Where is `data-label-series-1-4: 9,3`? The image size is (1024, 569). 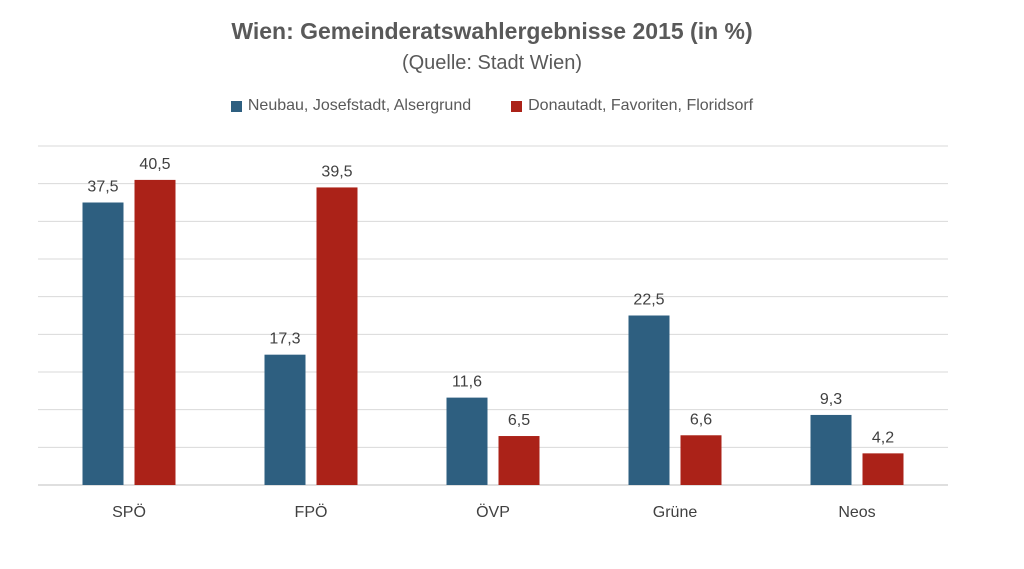 data-label-series-1-4: 9,3 is located at coordinates (831, 399).